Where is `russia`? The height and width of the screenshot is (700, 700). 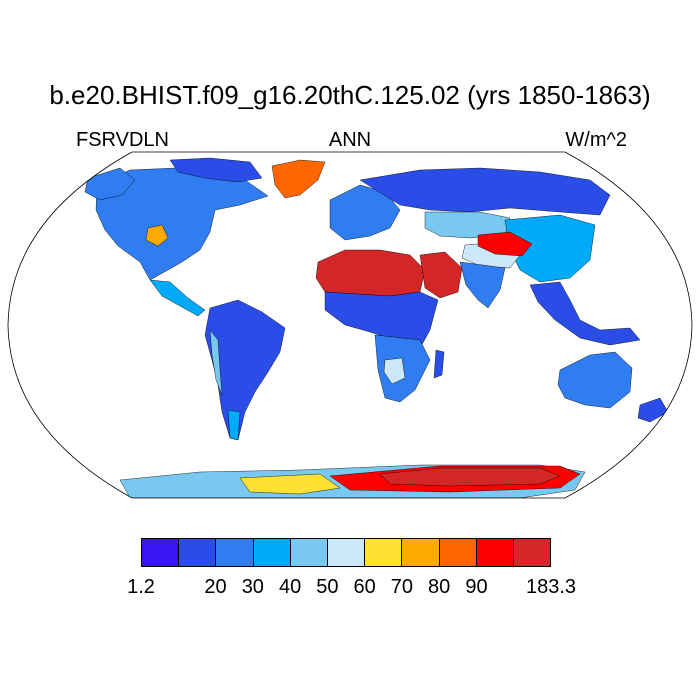
russia is located at coordinates (485, 191).